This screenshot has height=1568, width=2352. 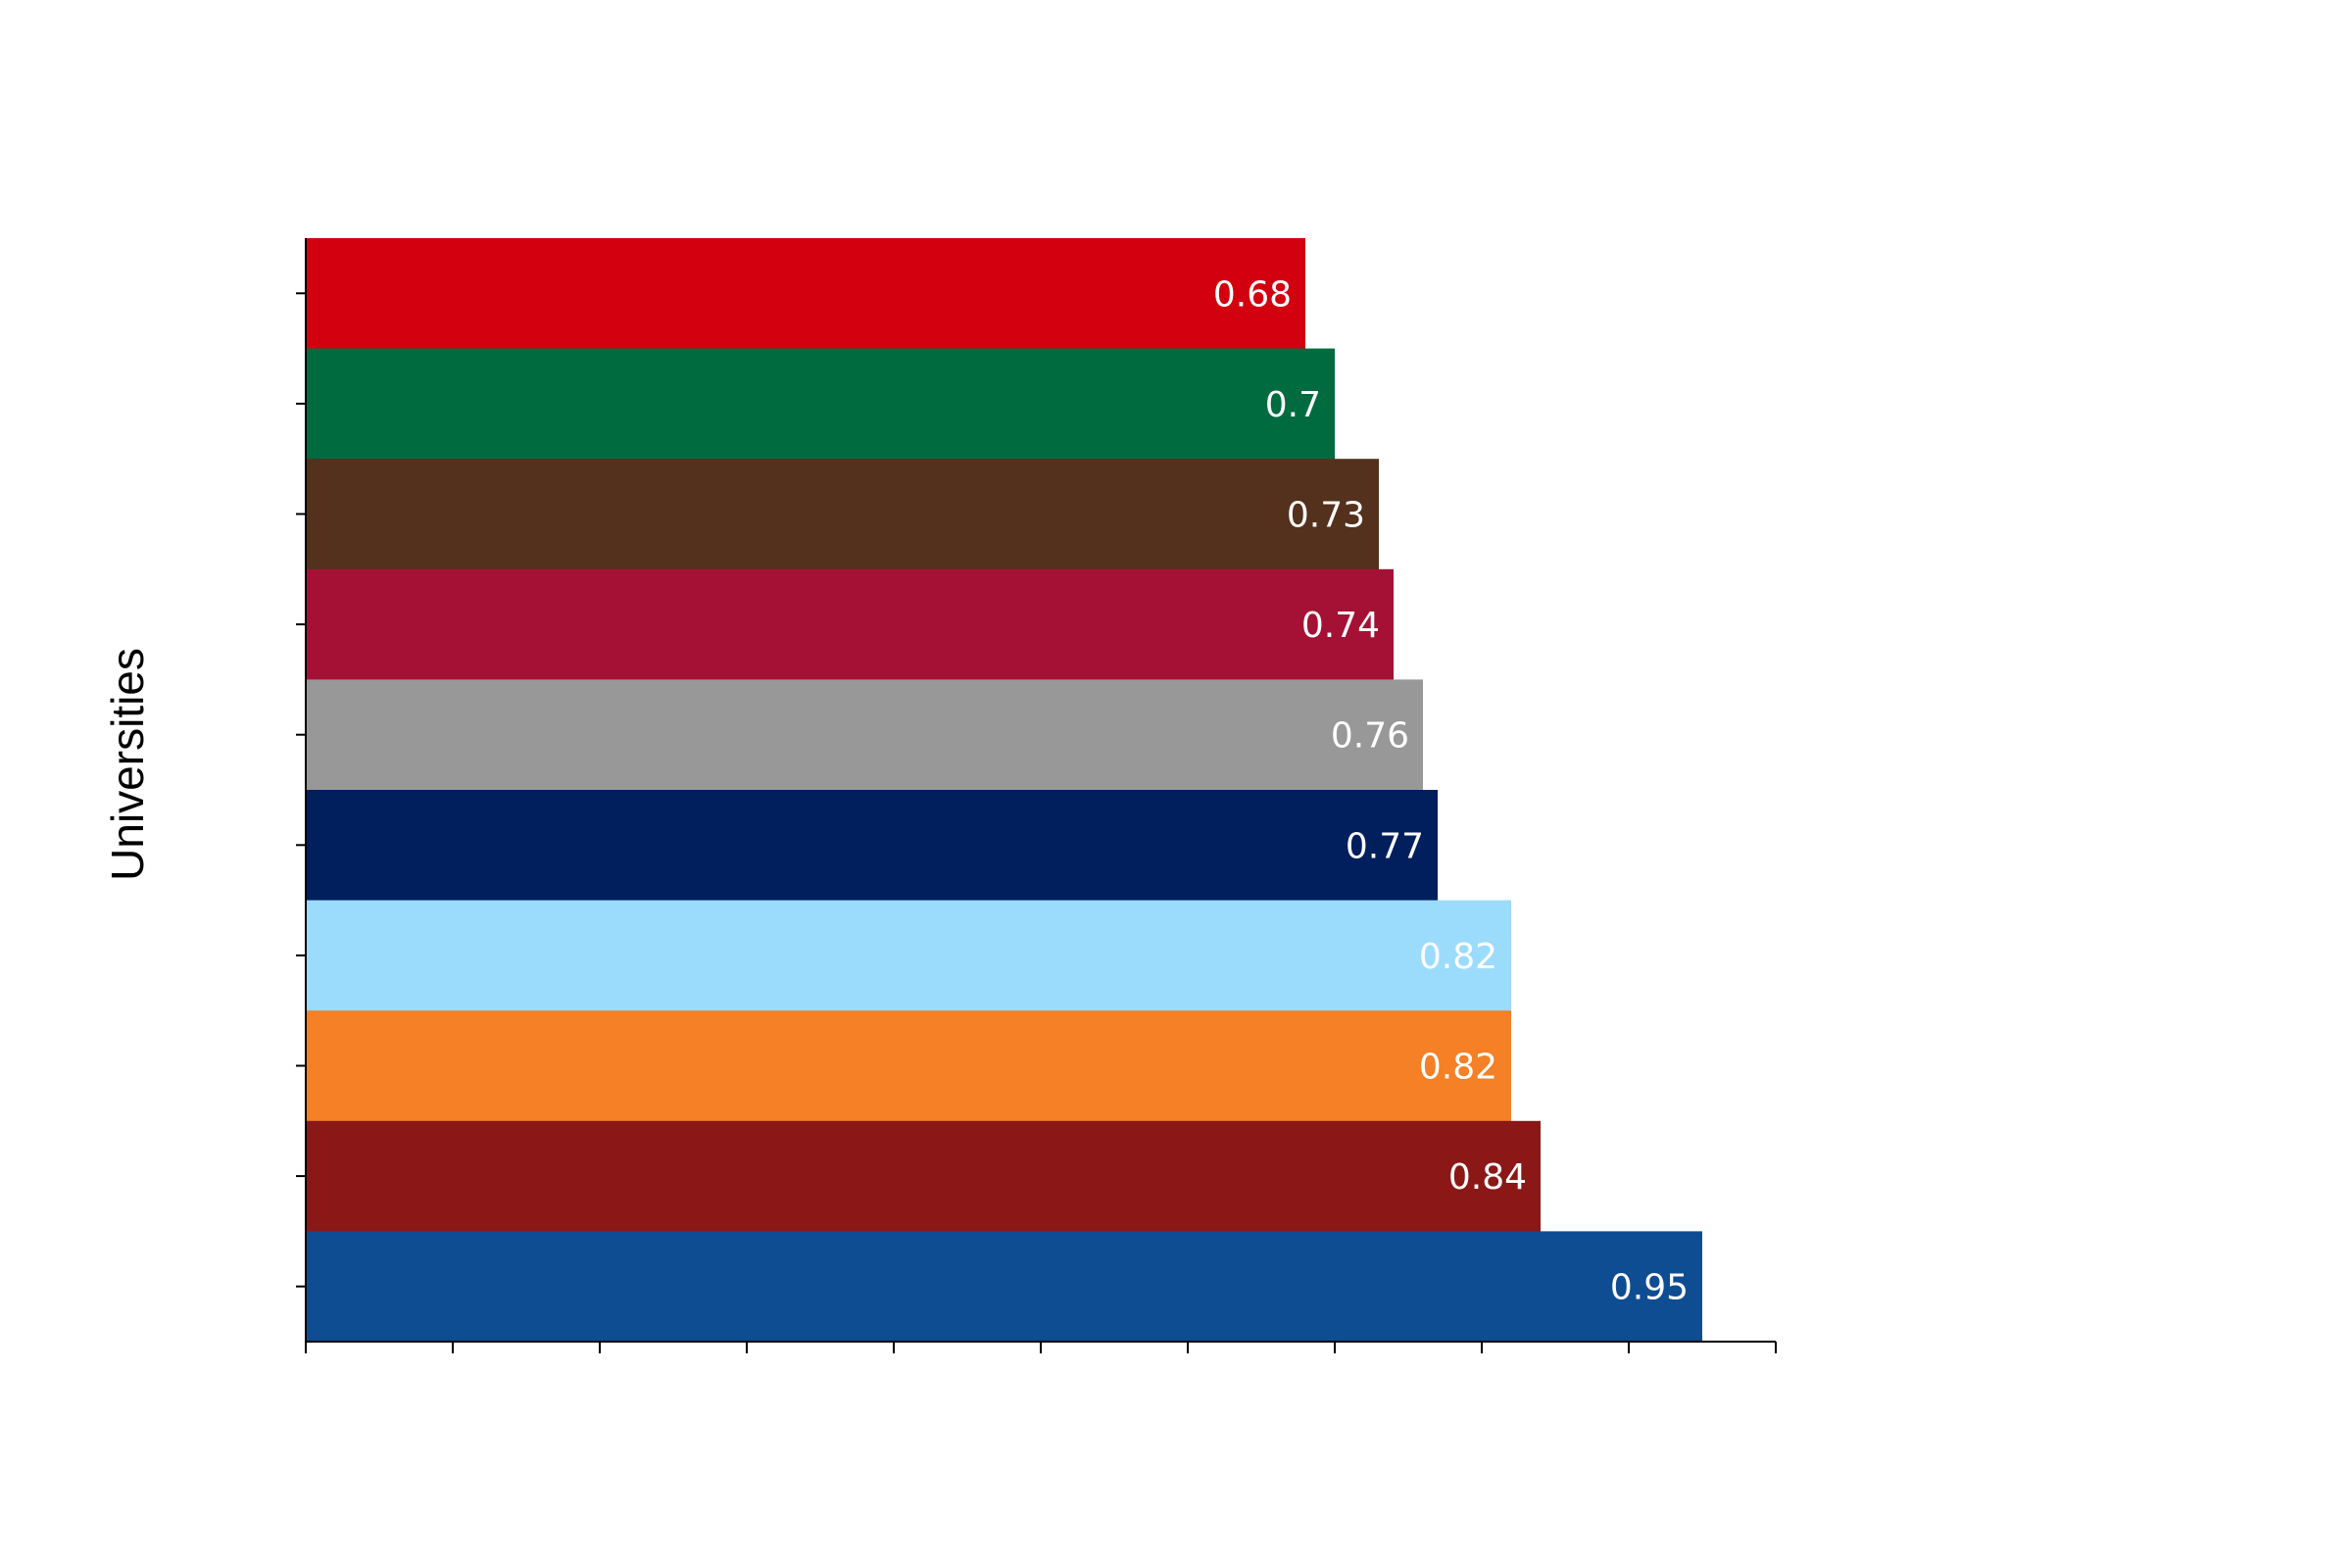 What do you see at coordinates (1458, 957) in the screenshot?
I see `bar-value-label-6: 0.82` at bounding box center [1458, 957].